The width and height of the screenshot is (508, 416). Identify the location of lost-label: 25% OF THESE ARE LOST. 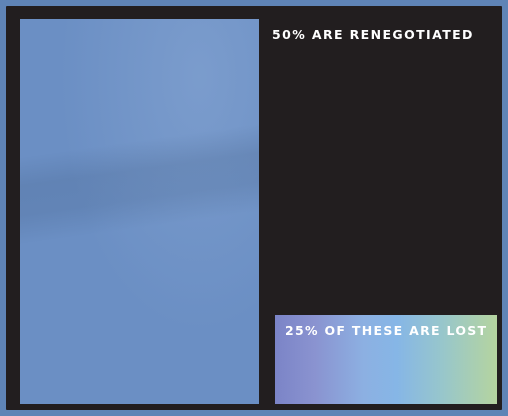
(386, 330).